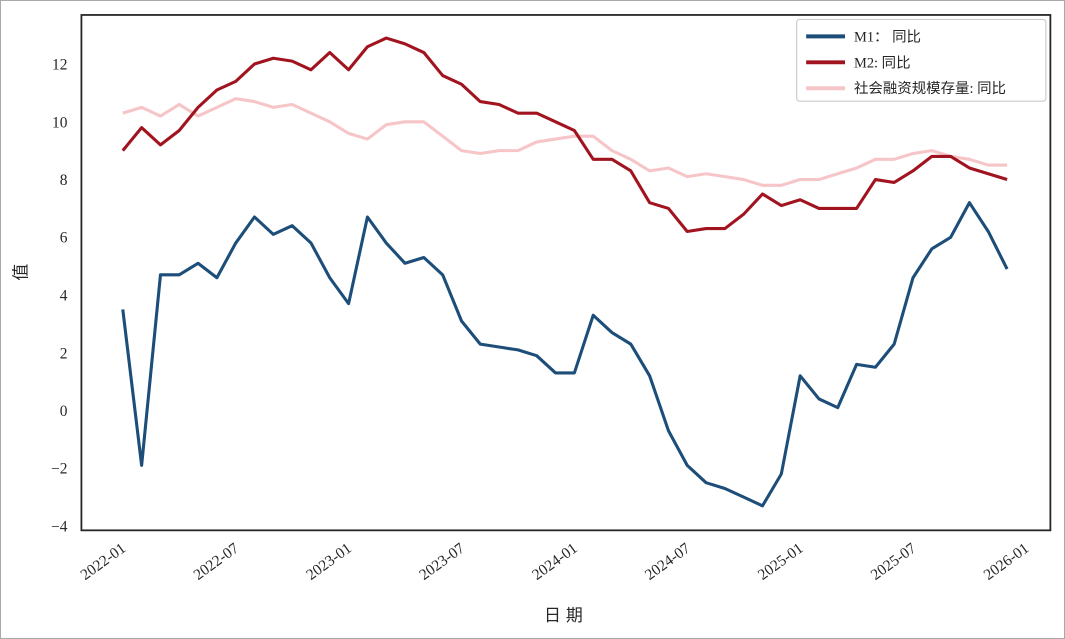 This screenshot has height=639, width=1065. I want to click on y-tick-label: 10, so click(60, 122).